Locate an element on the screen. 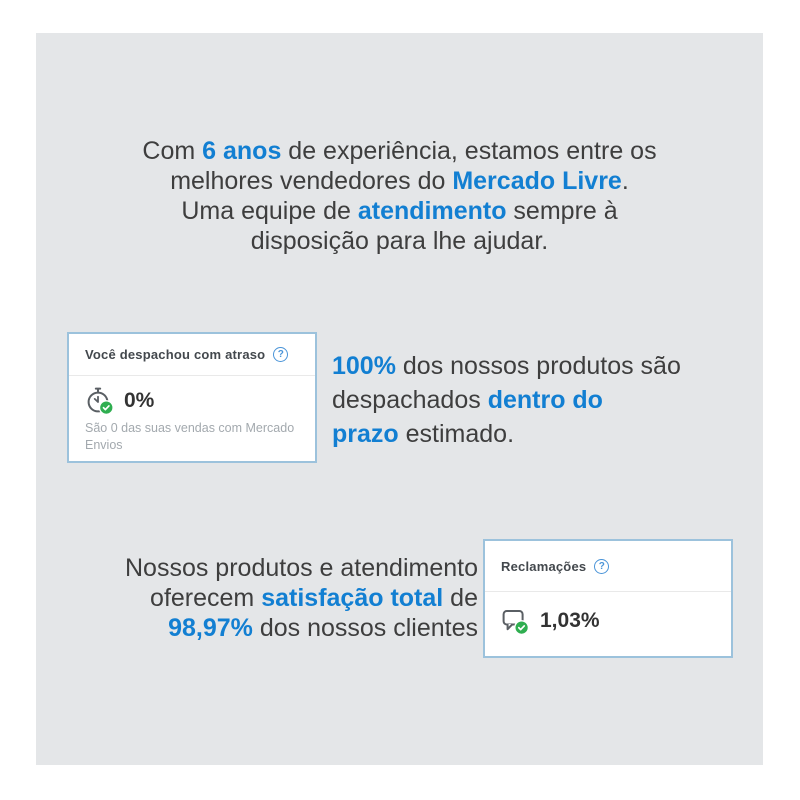  stopwatch-check-icon is located at coordinates (100, 401).